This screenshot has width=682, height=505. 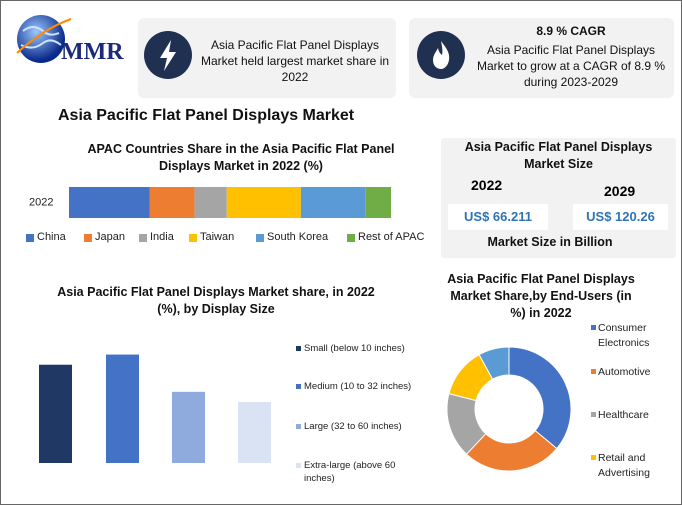 I want to click on legend-label: Consumer Electronics, so click(x=624, y=335).